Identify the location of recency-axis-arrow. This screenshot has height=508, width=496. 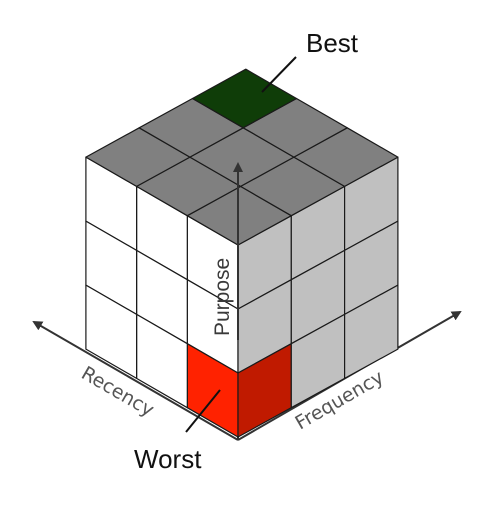
(135, 380).